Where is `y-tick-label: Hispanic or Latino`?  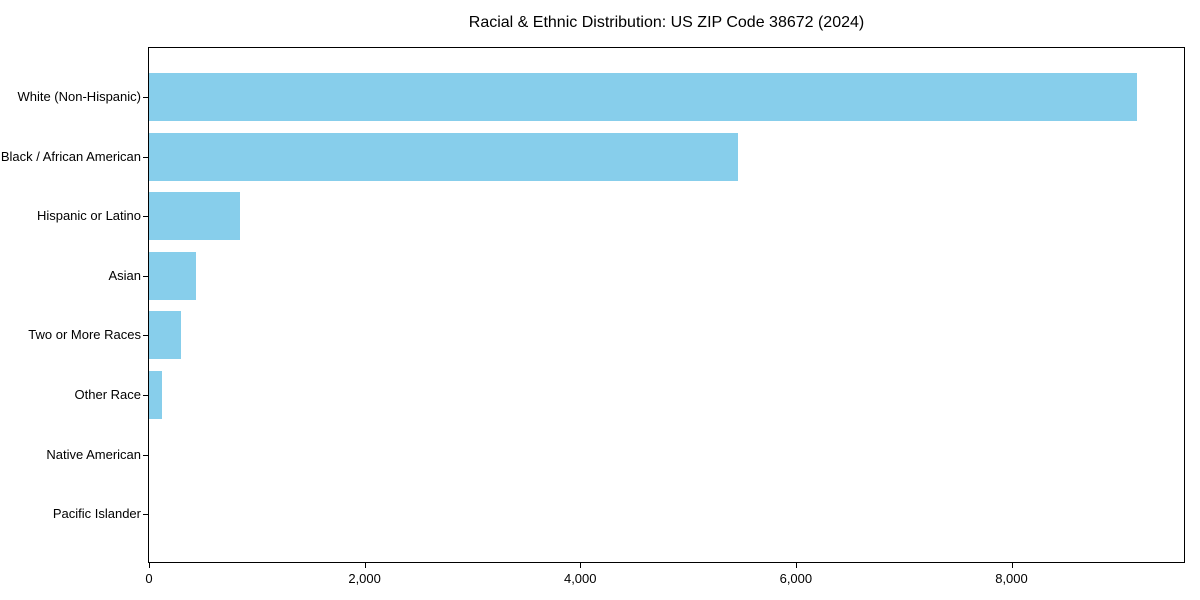 y-tick-label: Hispanic or Latino is located at coordinates (88, 216).